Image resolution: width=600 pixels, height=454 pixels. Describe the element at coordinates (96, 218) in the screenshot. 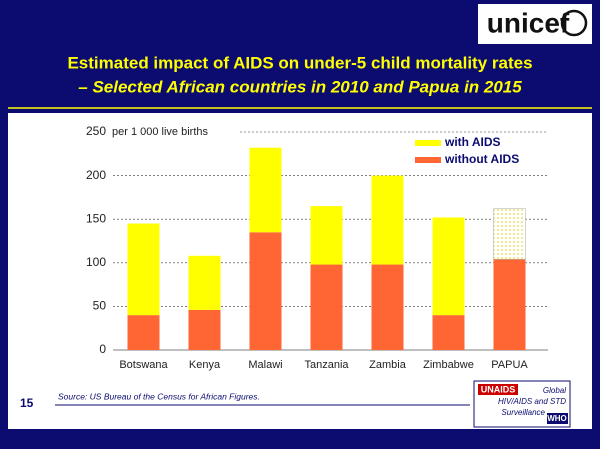

I see `y-tick-label: 150` at that location.